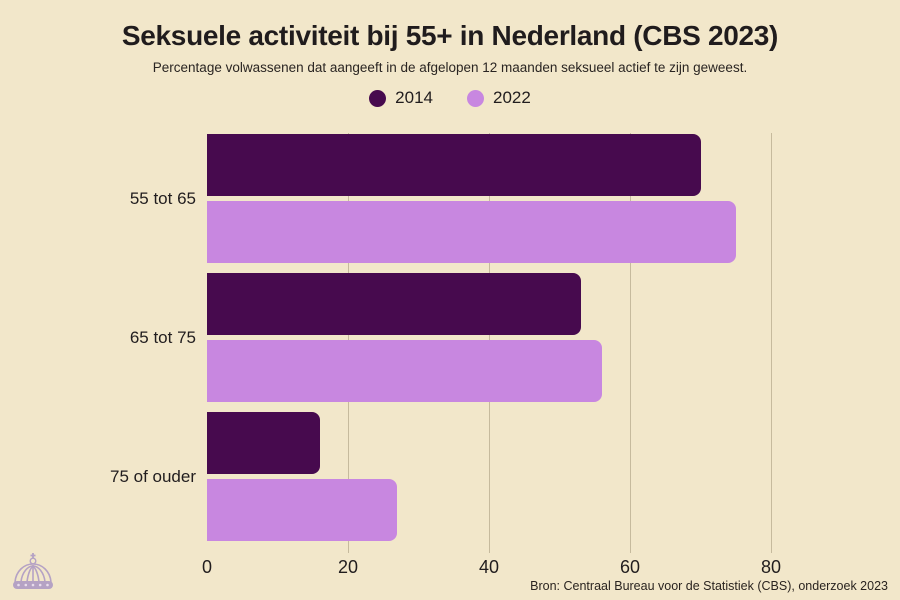 Image resolution: width=900 pixels, height=600 pixels. I want to click on x-axis-tick-label: 80, so click(771, 567).